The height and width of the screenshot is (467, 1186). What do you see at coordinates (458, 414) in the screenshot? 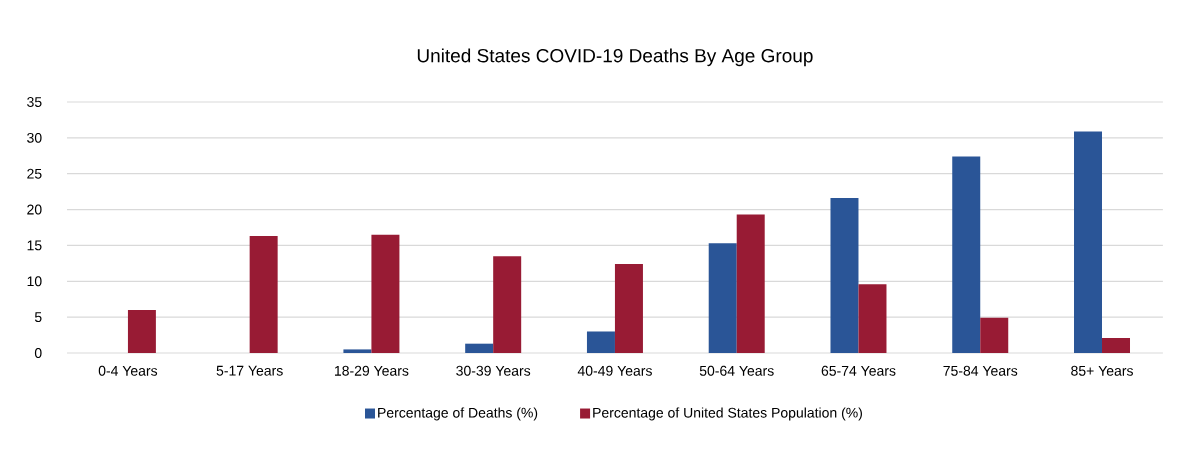
I see `legend-label: Percentage of Deaths (%)` at bounding box center [458, 414].